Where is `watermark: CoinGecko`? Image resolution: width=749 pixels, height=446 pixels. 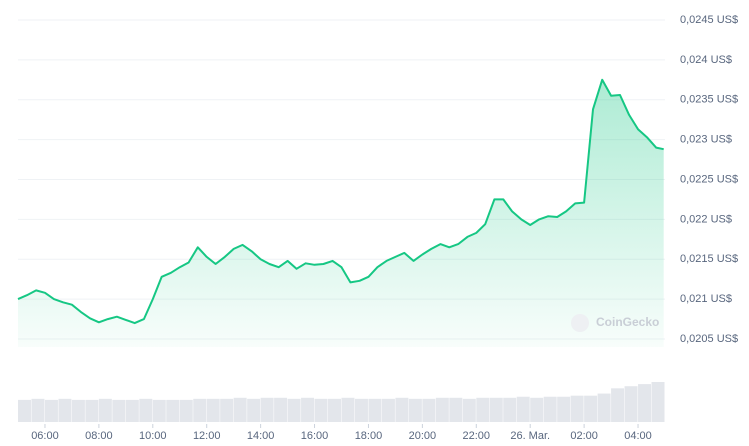 watermark: CoinGecko is located at coordinates (615, 323).